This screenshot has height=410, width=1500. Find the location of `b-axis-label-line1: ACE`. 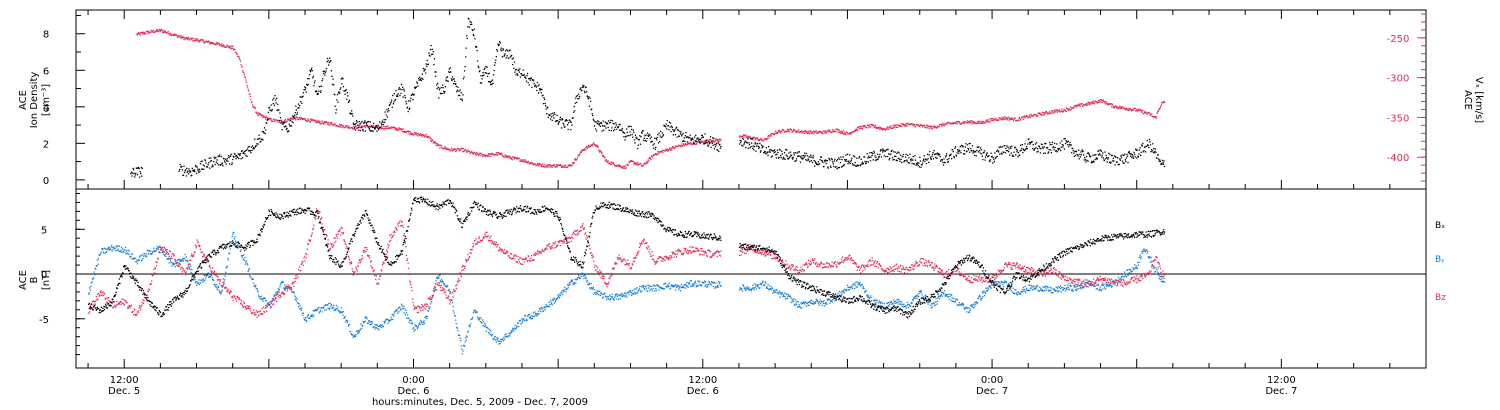

b-axis-label-line1: ACE is located at coordinates (23, 280).